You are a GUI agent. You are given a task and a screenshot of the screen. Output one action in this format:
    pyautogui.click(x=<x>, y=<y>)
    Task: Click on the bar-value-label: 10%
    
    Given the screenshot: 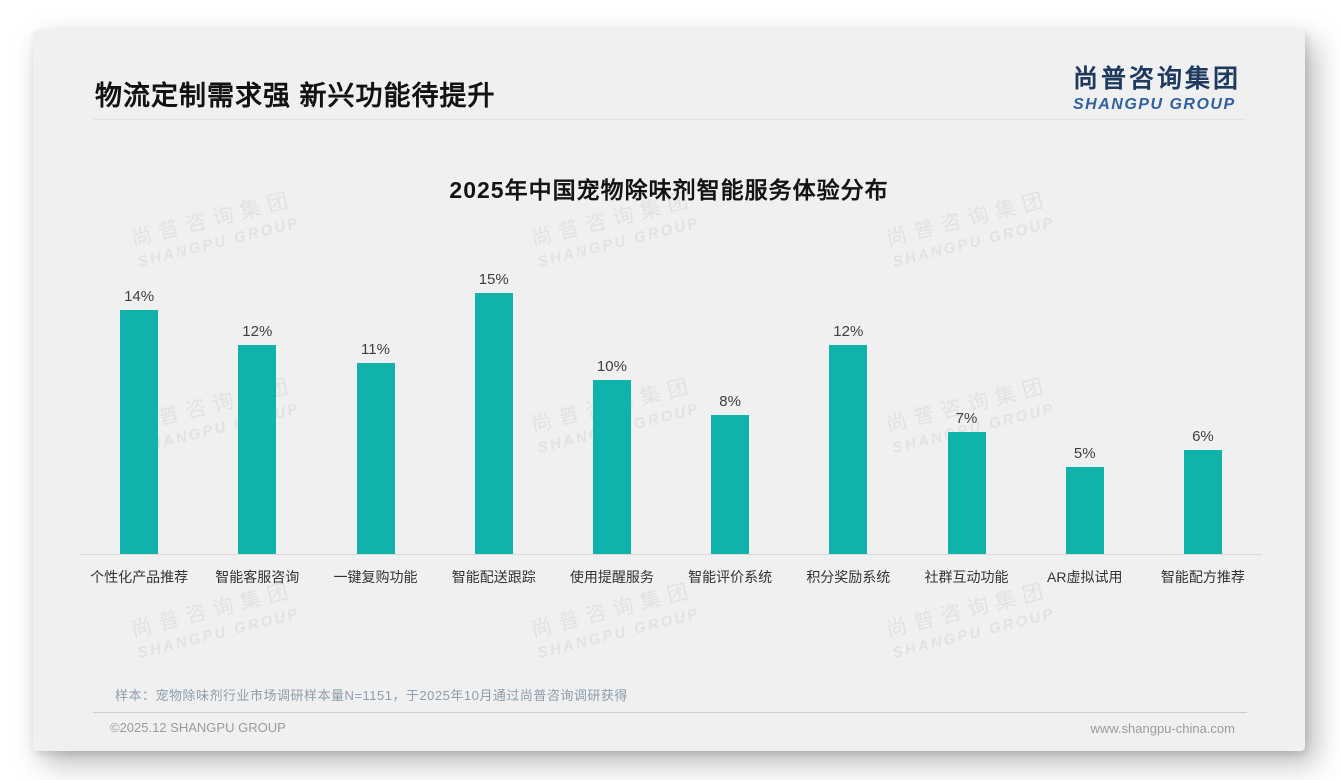 What is the action you would take?
    pyautogui.click(x=611, y=366)
    